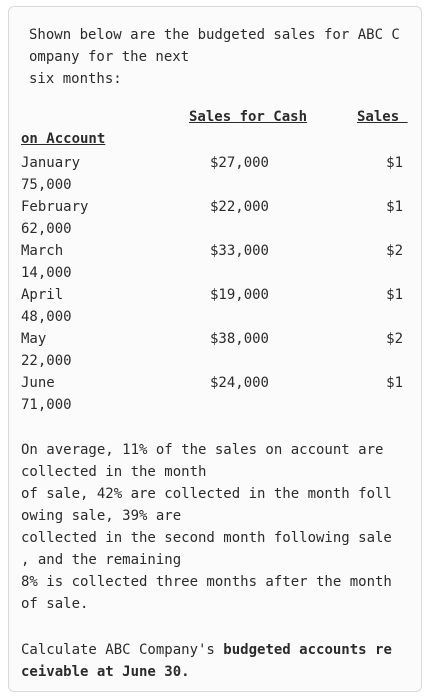 This screenshot has width=430, height=700. I want to click on sales-for-cash-value: $27,000, so click(239, 163).